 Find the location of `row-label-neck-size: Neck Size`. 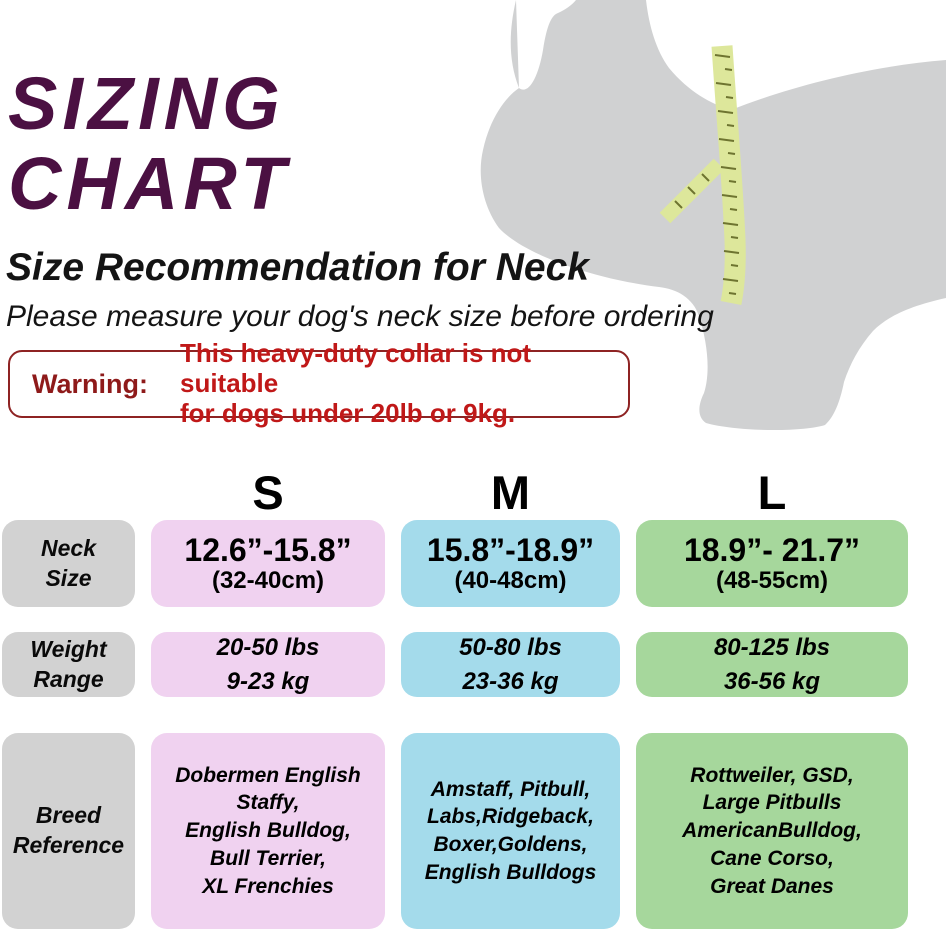

row-label-neck-size: Neck Size is located at coordinates (68, 563).